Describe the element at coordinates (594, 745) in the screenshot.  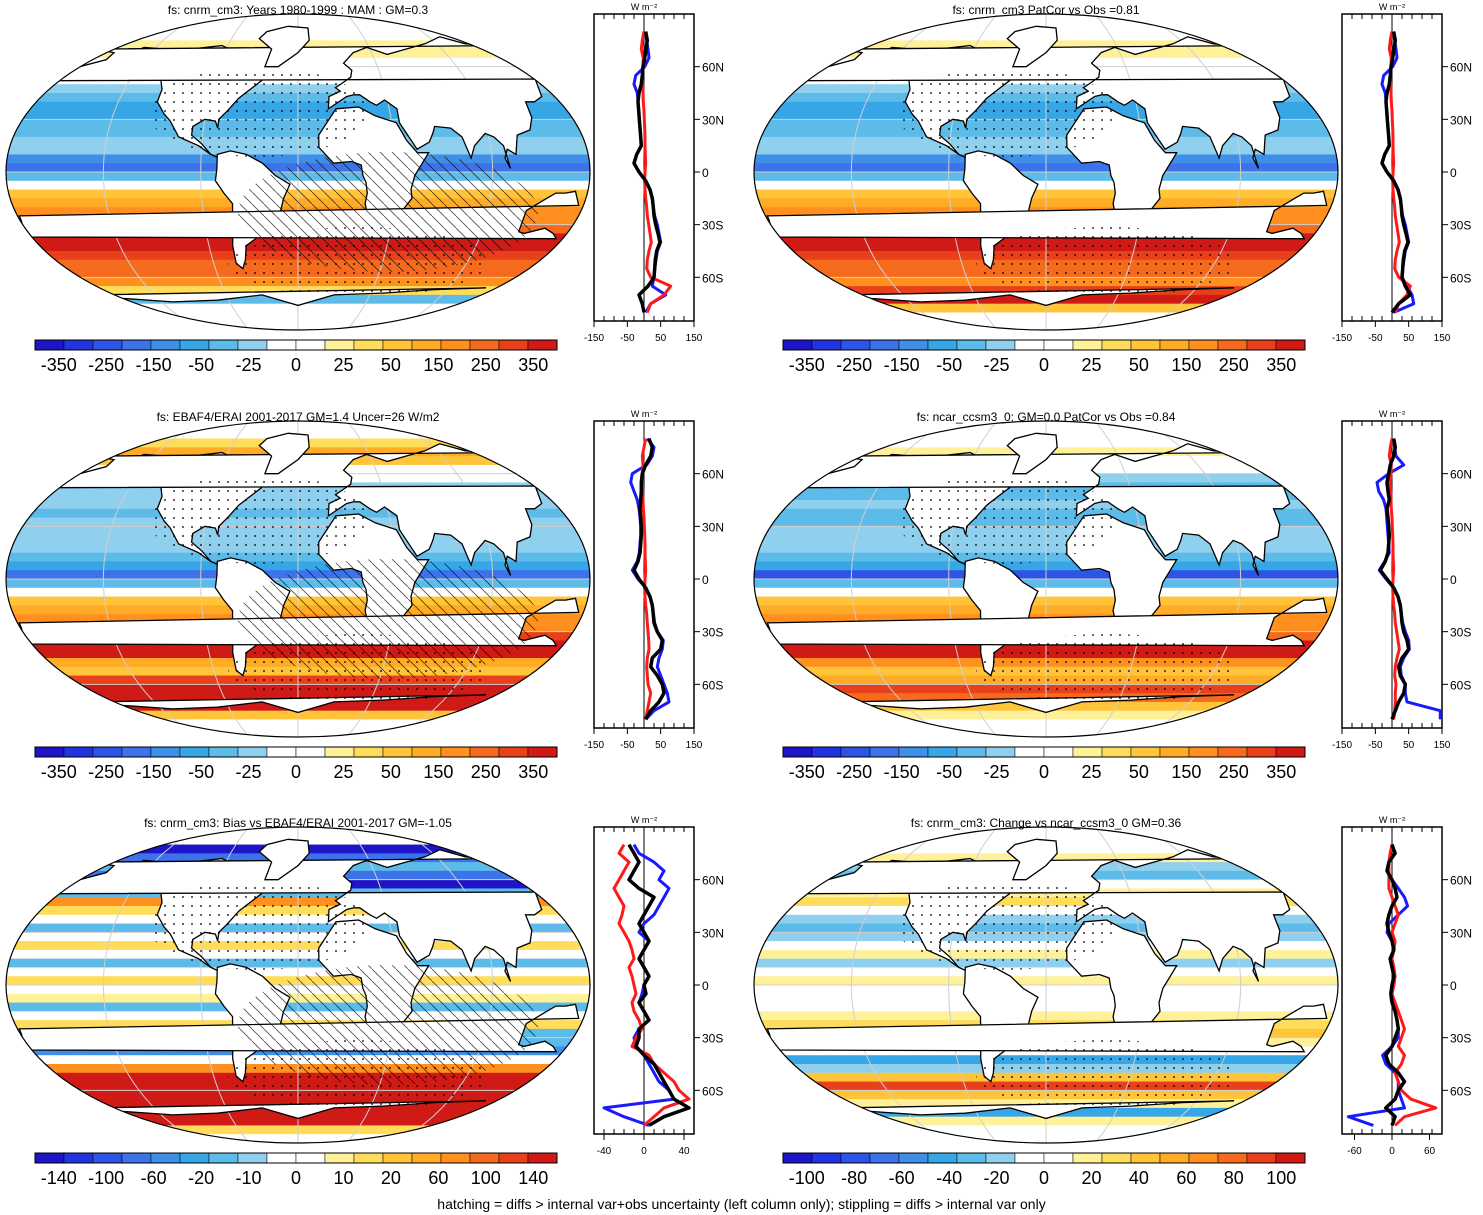
I see `zonal-xtick-label: -150` at that location.